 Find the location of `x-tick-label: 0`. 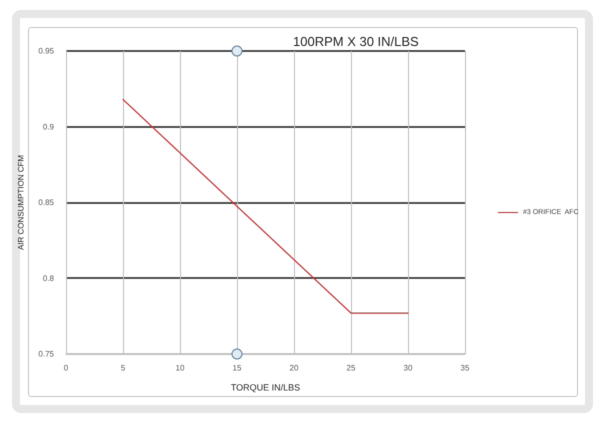

x-tick-label: 0 is located at coordinates (66, 368).